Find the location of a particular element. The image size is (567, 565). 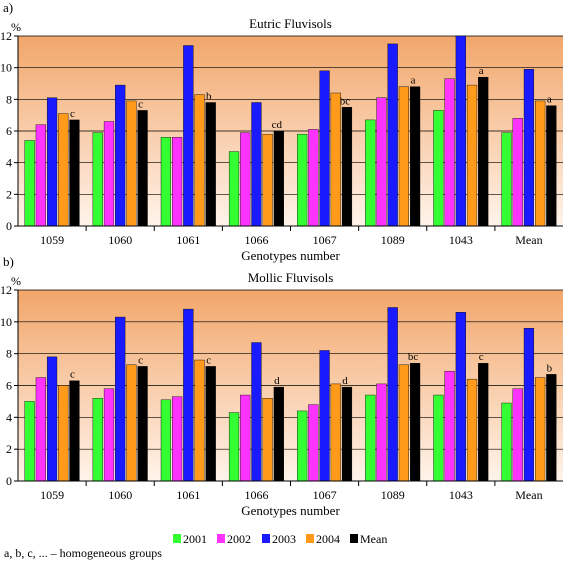

legend-label: 2003 is located at coordinates (284, 539).